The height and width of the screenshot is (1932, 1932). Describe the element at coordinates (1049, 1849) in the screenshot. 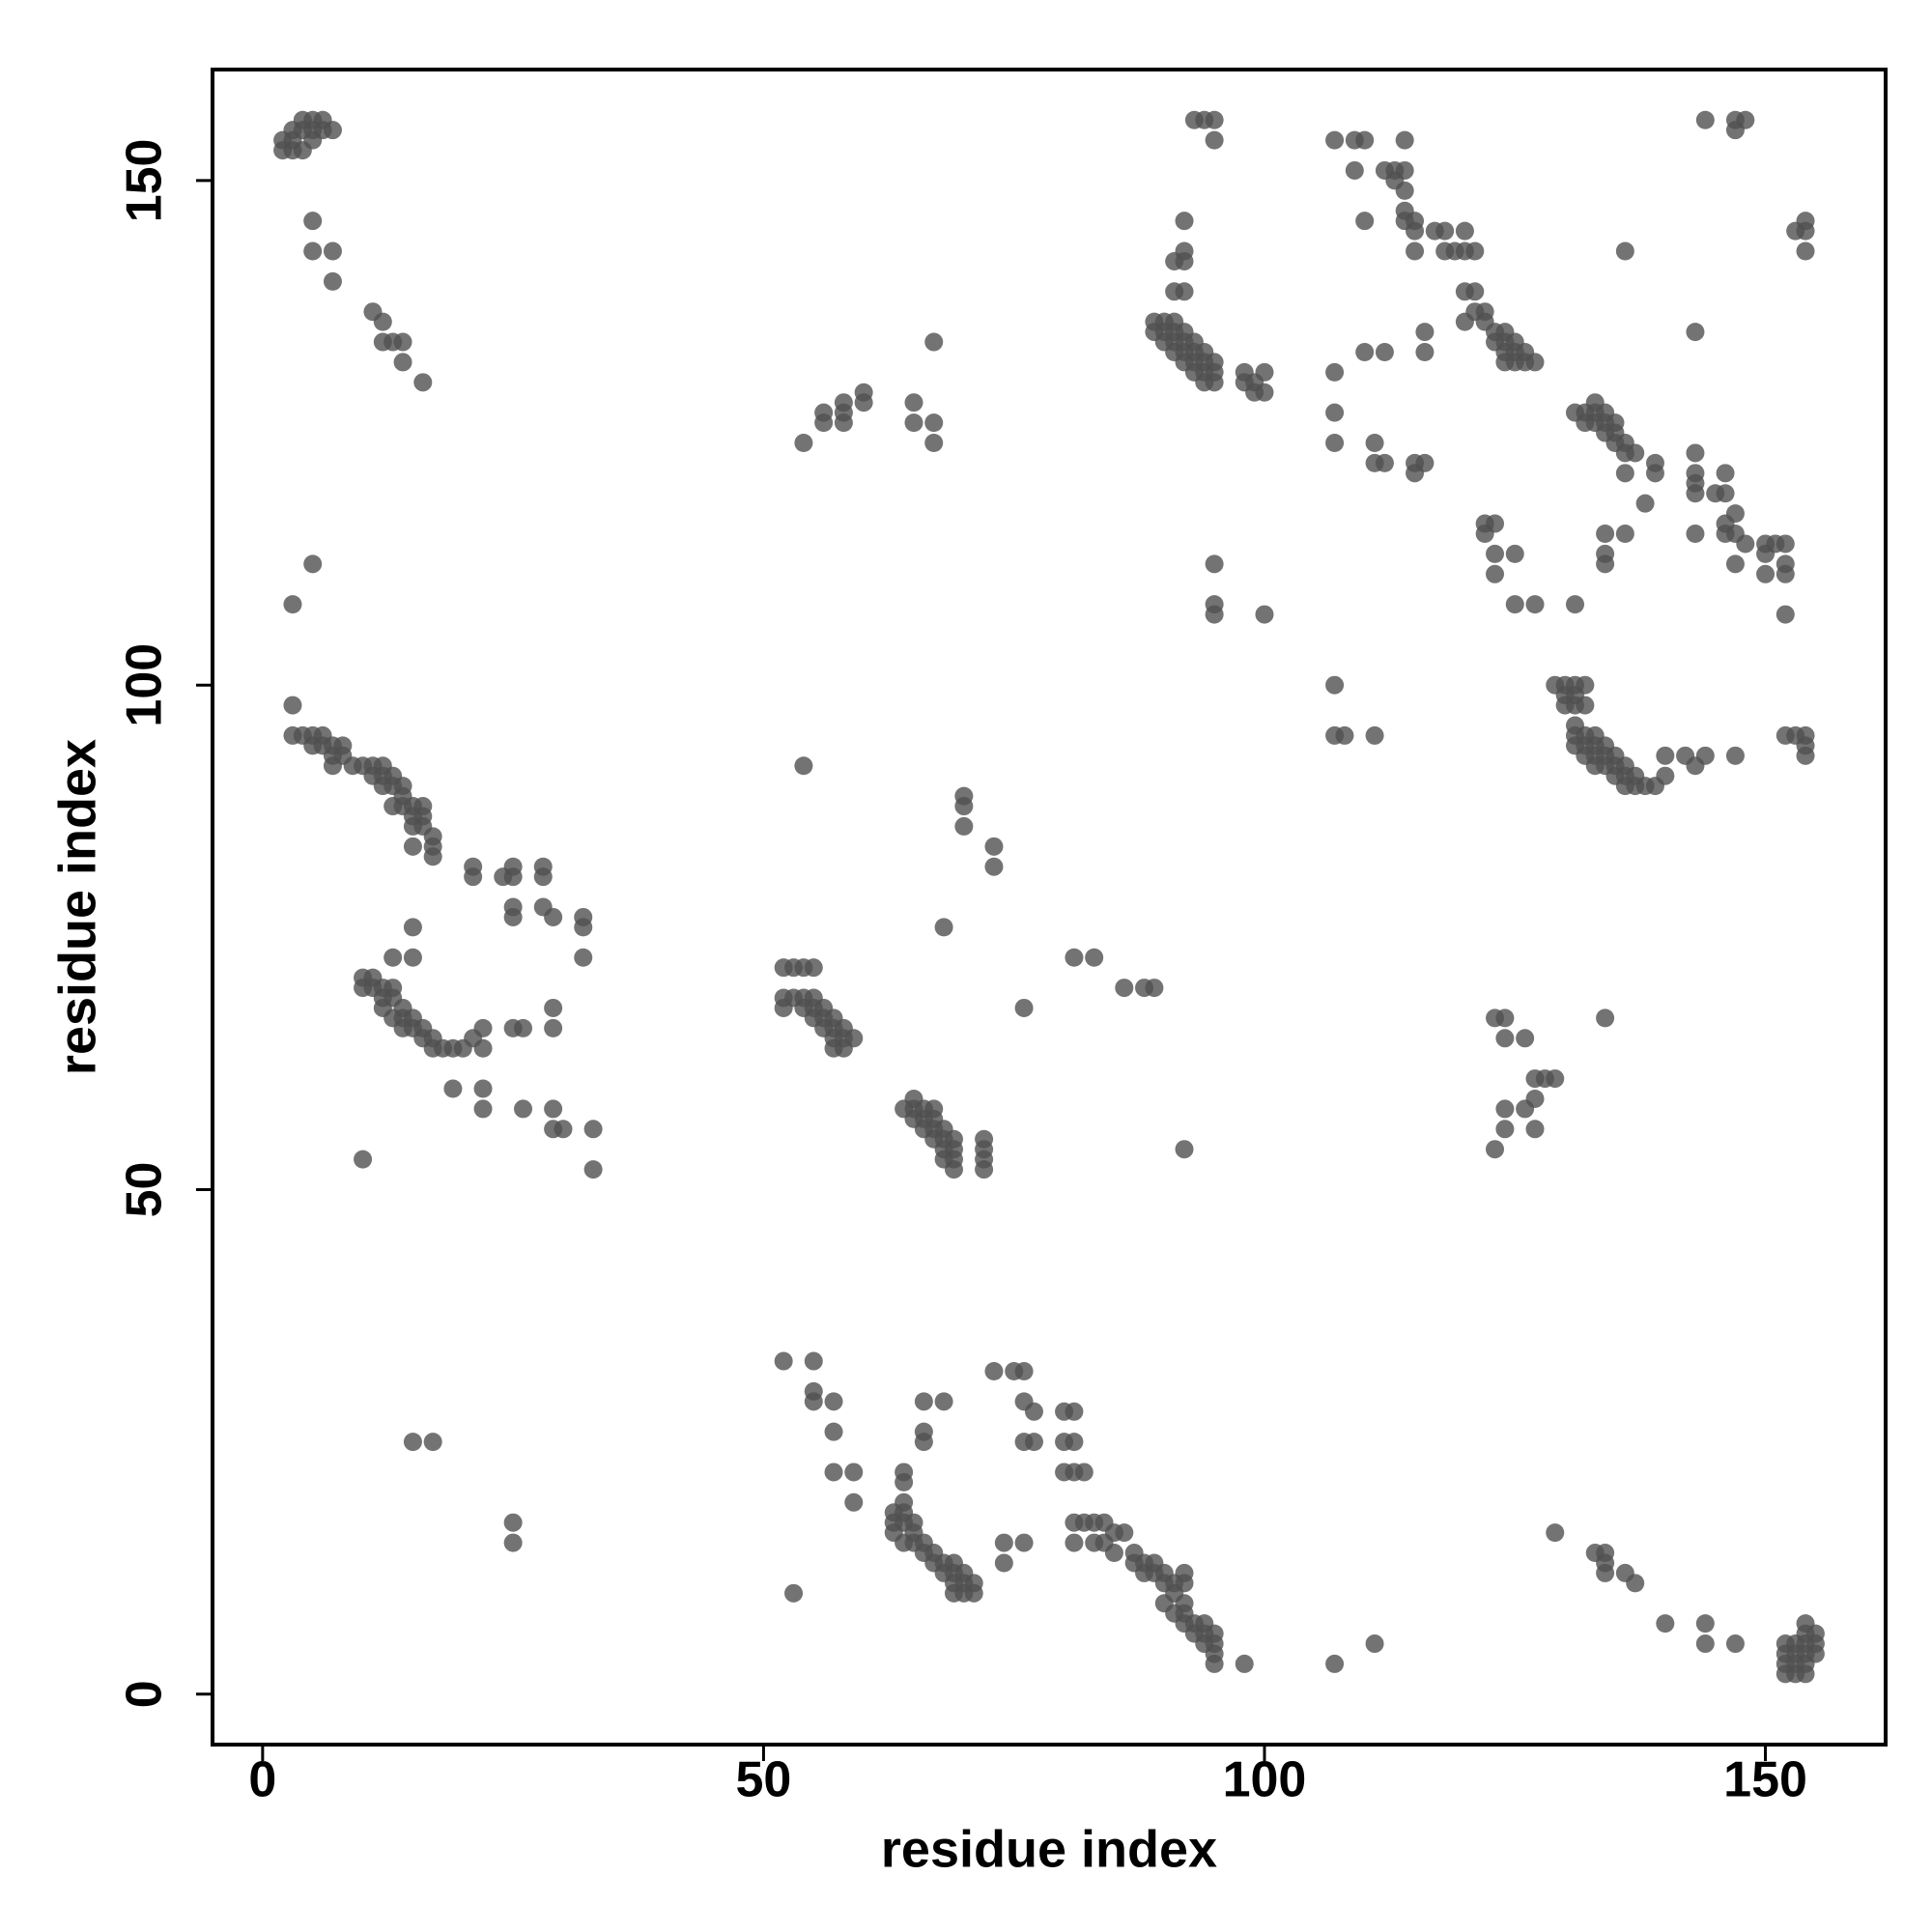

I see `x-axis-title: residue index` at that location.